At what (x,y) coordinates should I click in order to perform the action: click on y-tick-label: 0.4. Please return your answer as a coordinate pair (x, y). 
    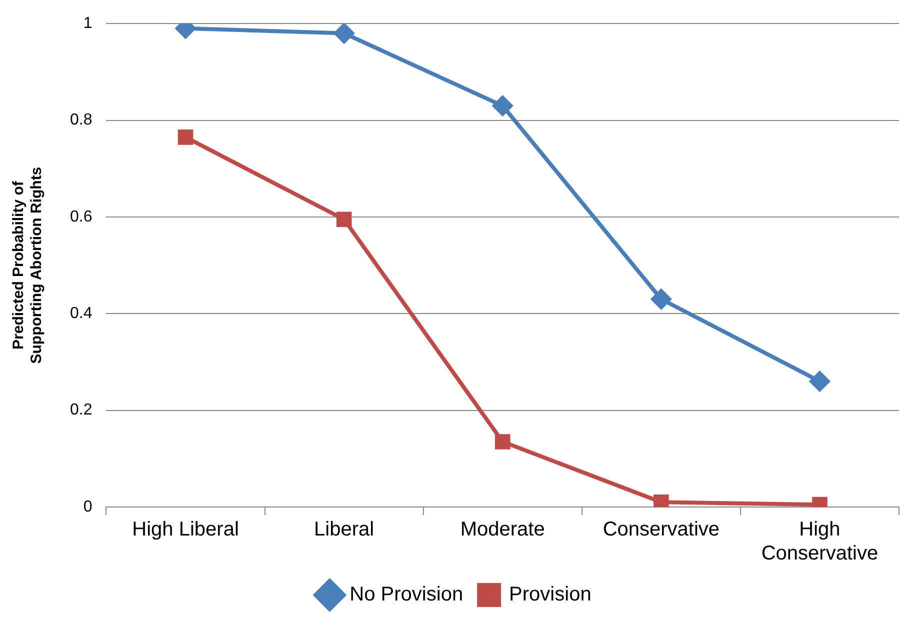
    Looking at the image, I should click on (81, 313).